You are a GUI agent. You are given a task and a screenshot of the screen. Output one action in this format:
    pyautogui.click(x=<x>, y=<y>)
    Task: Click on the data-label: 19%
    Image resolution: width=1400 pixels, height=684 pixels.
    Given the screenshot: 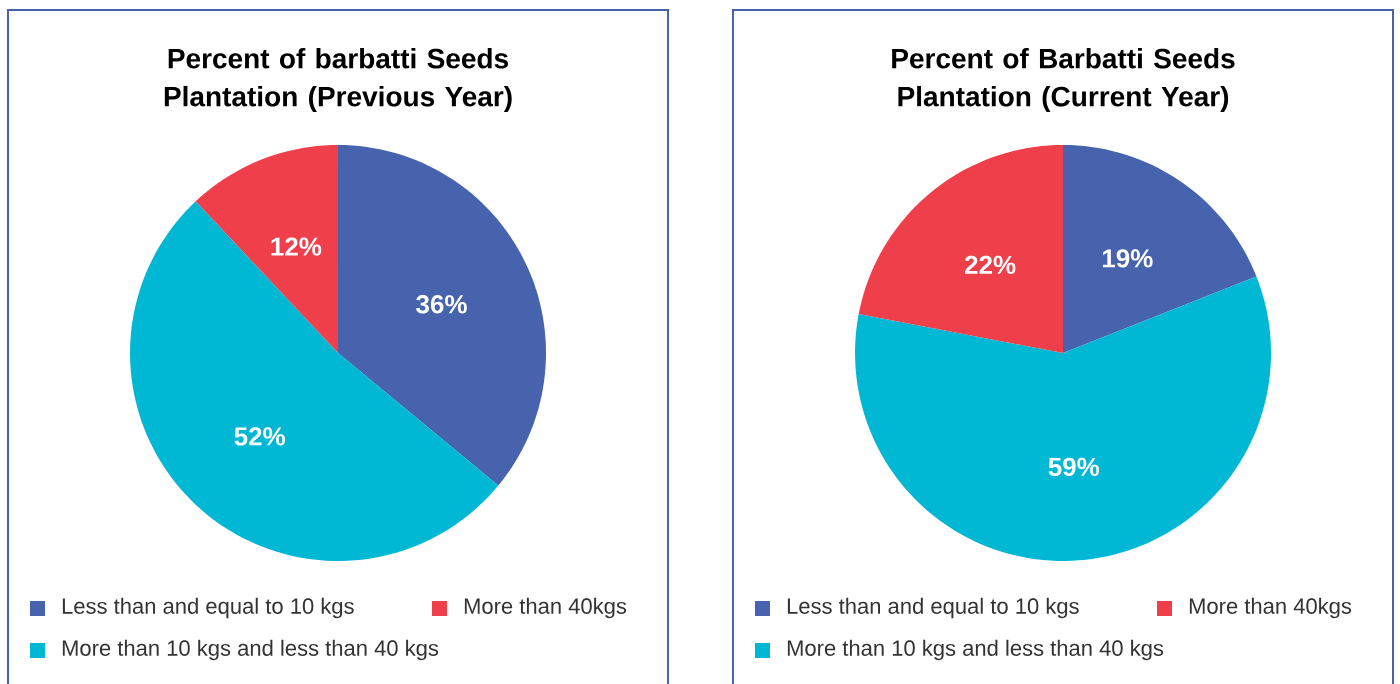 What is the action you would take?
    pyautogui.click(x=1127, y=258)
    